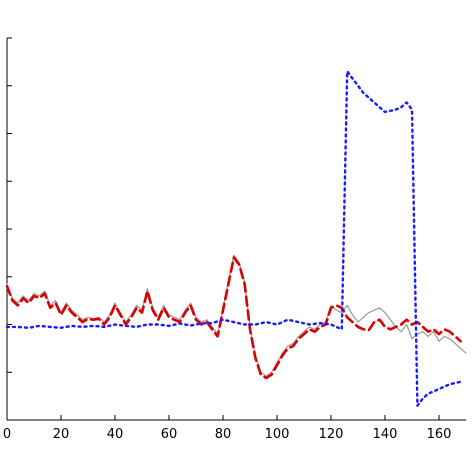  Describe the element at coordinates (277, 434) in the screenshot. I see `x-tick-label: 100` at that location.